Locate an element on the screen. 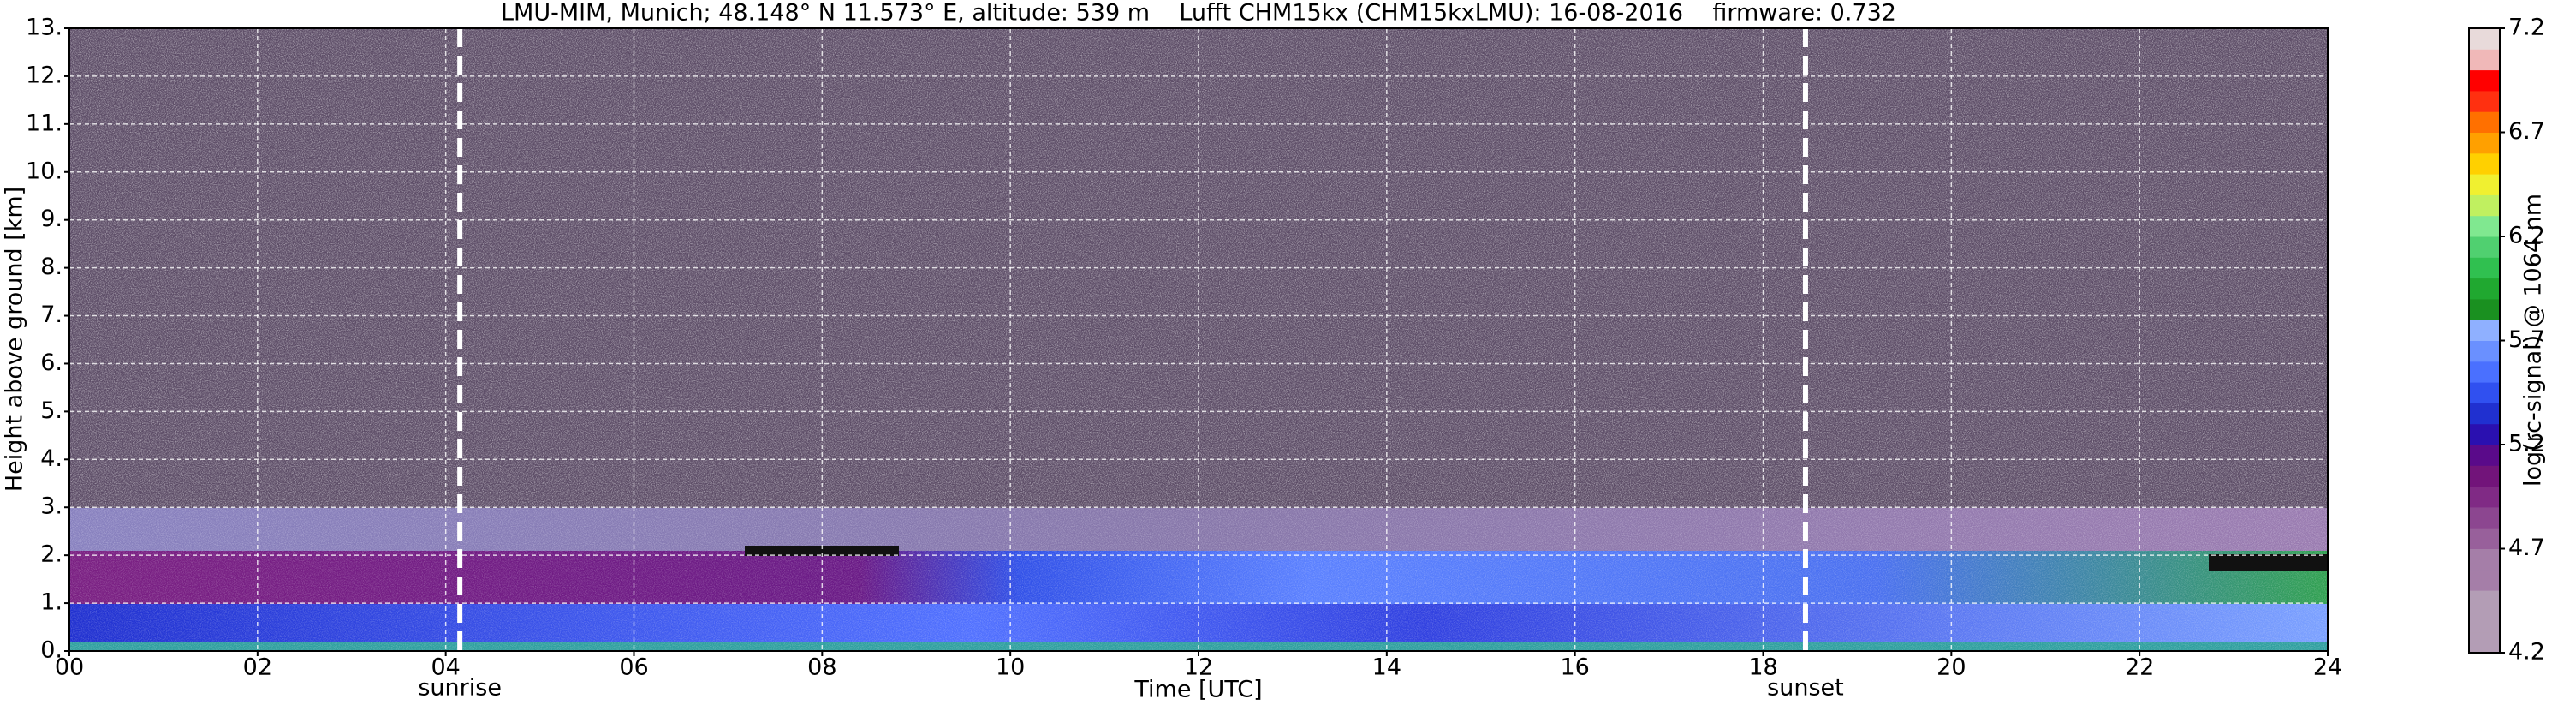 The image size is (2576, 711). x-tick-label: 10 is located at coordinates (1010, 667).